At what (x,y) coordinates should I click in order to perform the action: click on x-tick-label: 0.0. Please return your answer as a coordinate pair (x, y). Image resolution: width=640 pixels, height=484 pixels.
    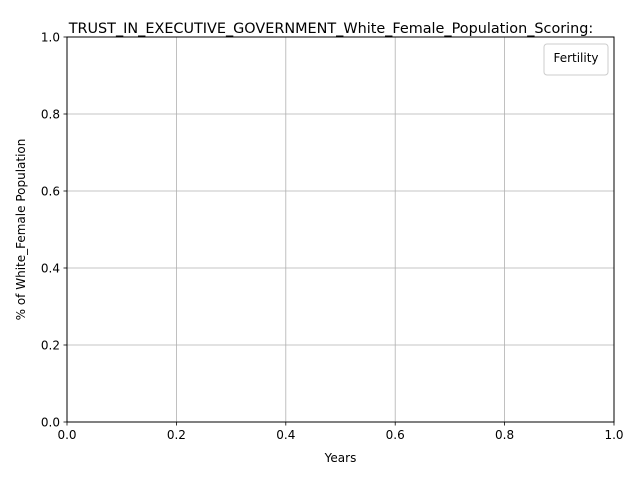
    Looking at the image, I should click on (66, 435).